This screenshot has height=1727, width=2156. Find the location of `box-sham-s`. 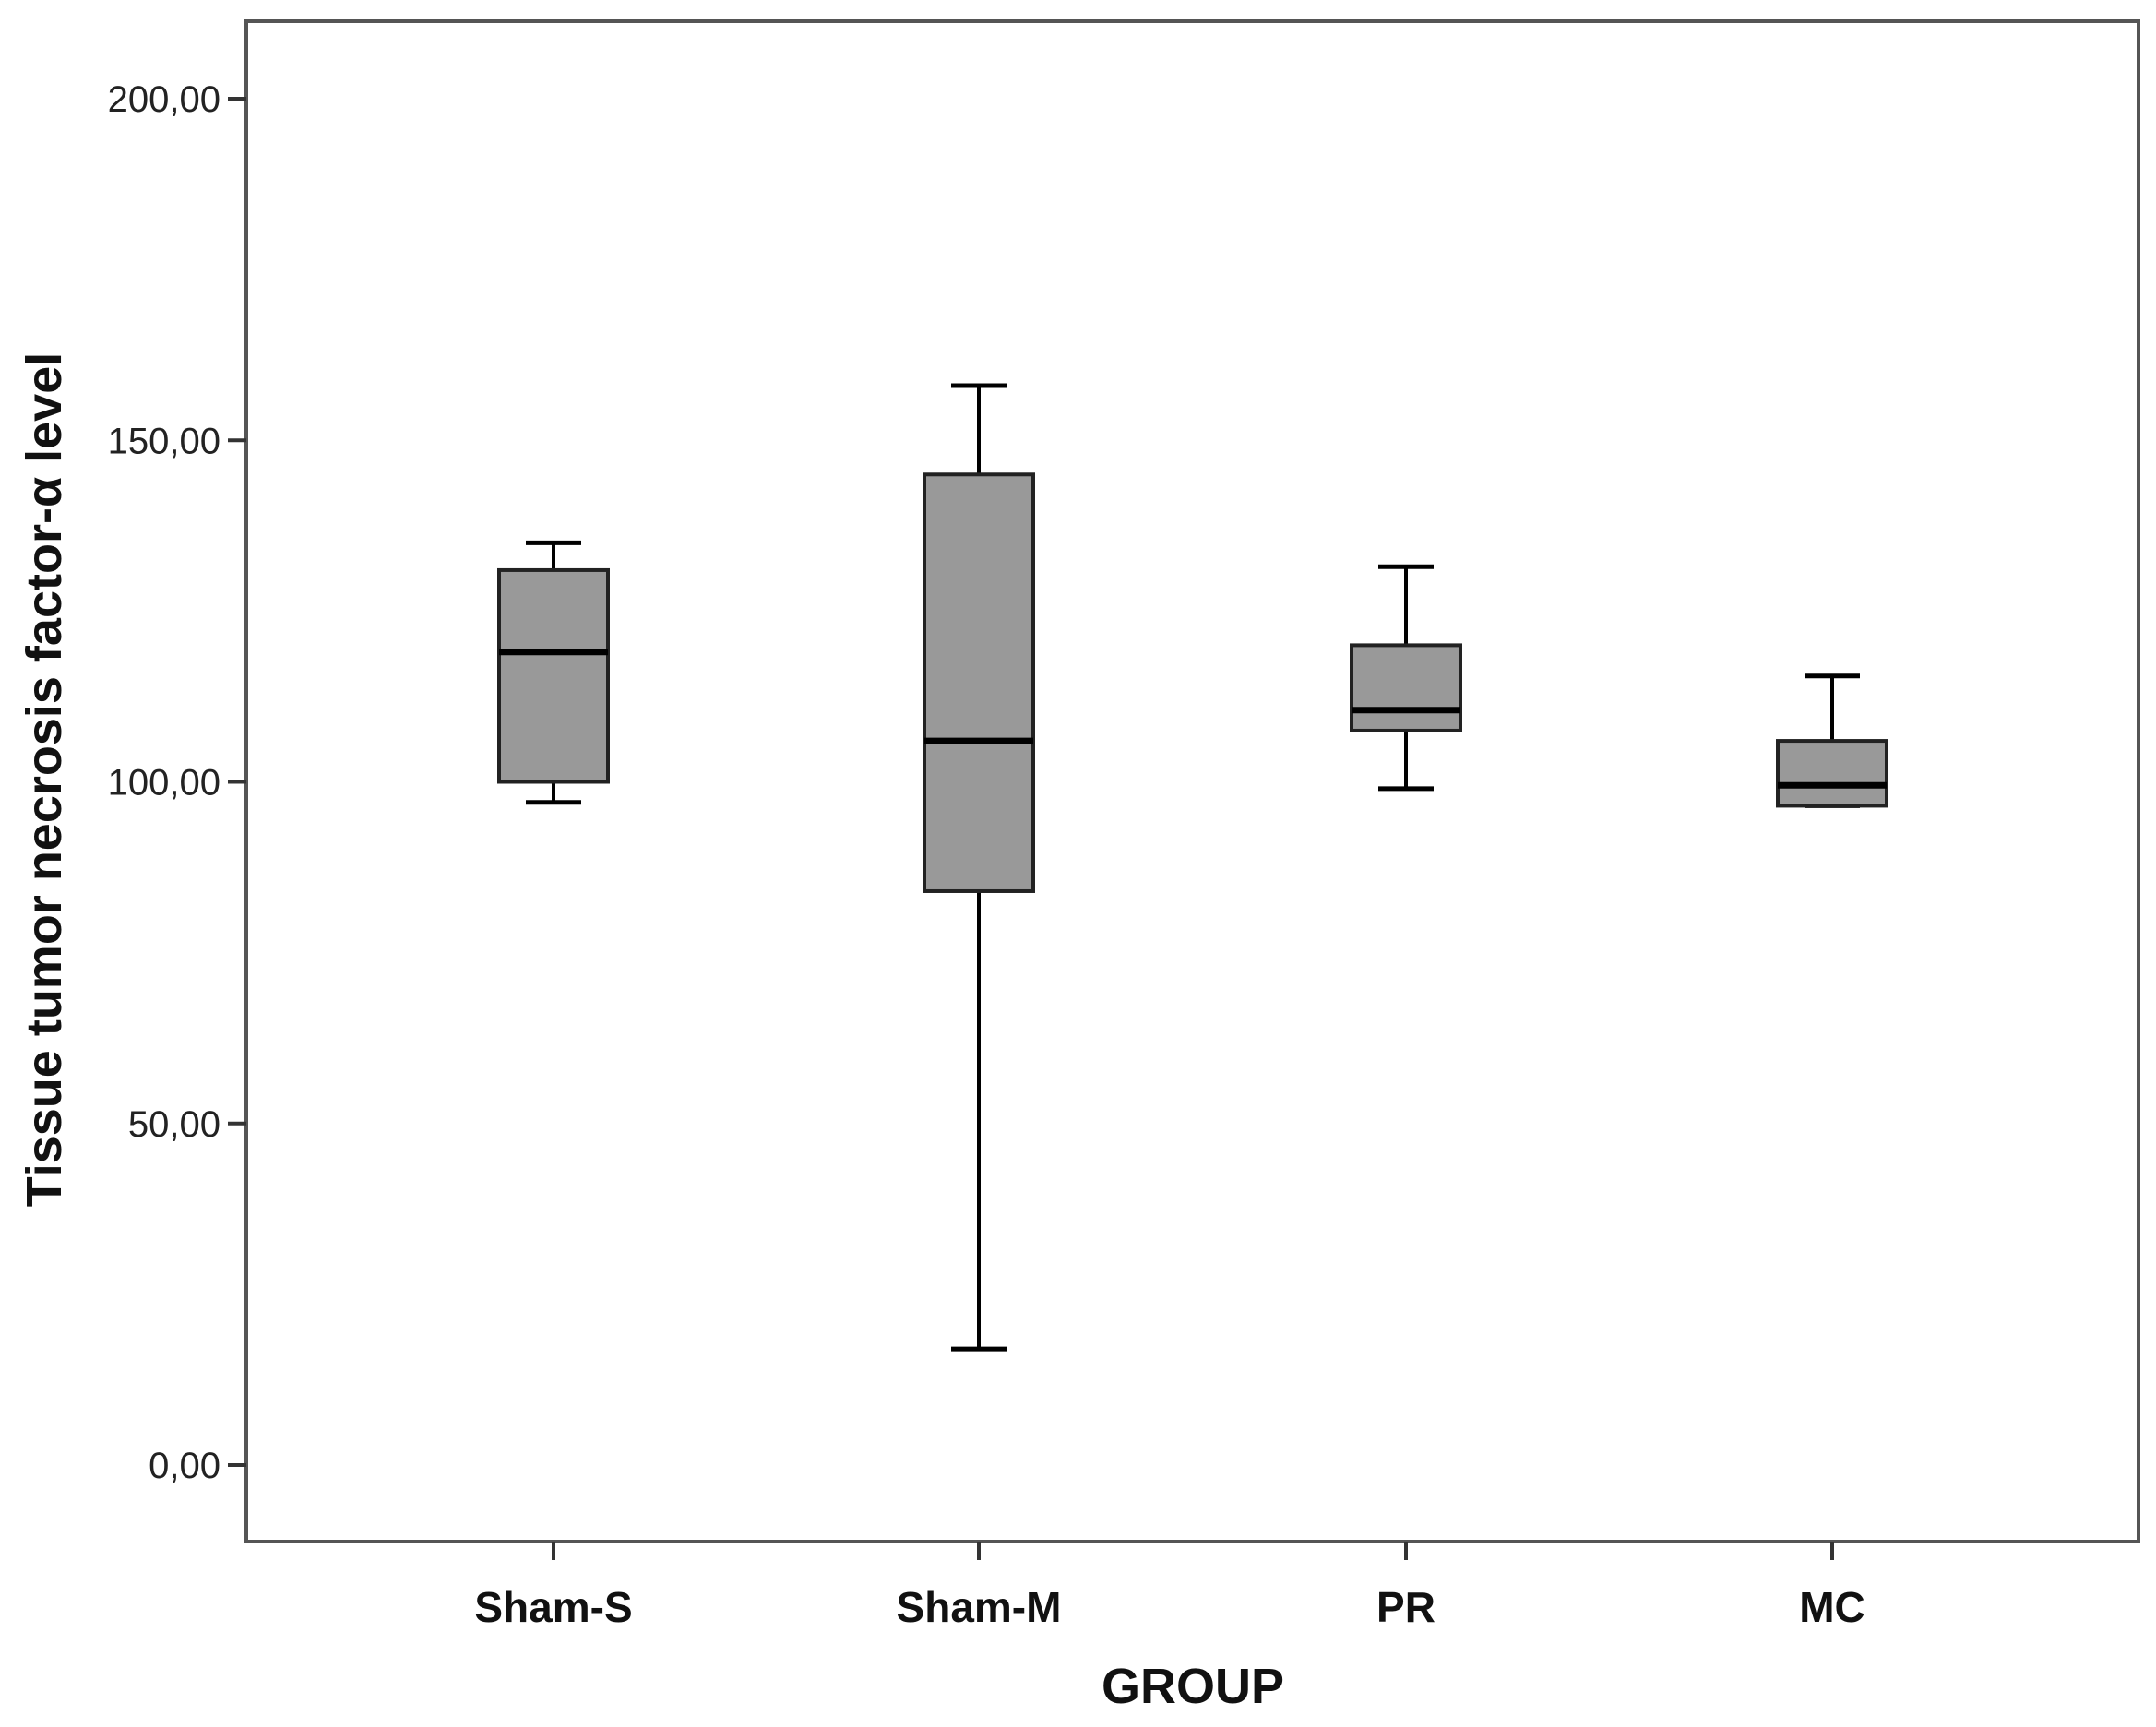

box-sham-s is located at coordinates (554, 672).